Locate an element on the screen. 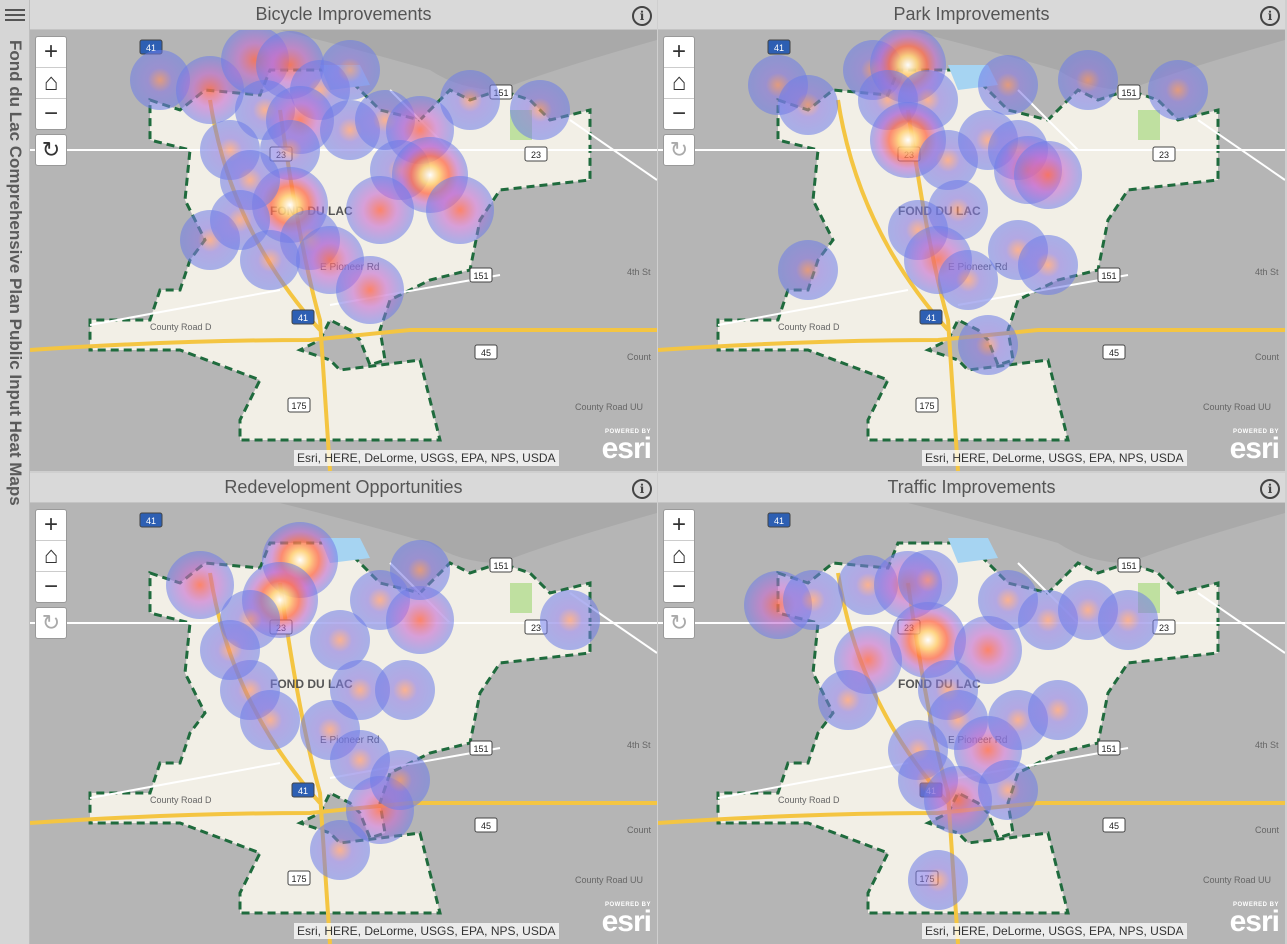  lake-winnebago is located at coordinates (468, 533).